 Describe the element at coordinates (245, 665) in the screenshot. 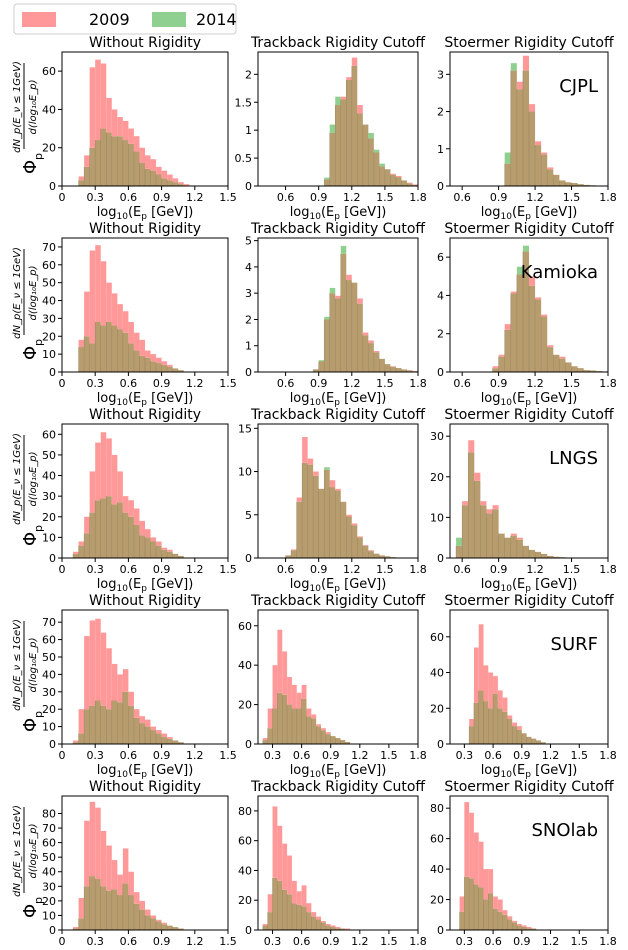

I see `y-tick-label: 40` at that location.